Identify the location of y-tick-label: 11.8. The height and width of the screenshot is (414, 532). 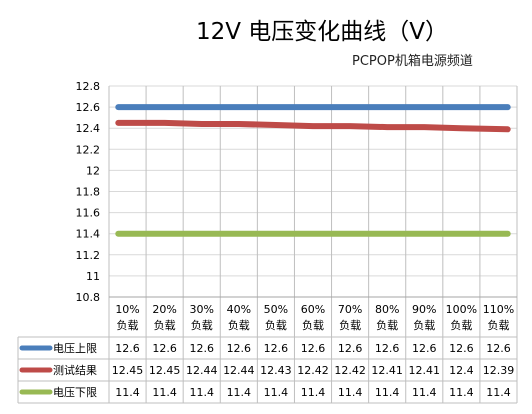
(88, 192).